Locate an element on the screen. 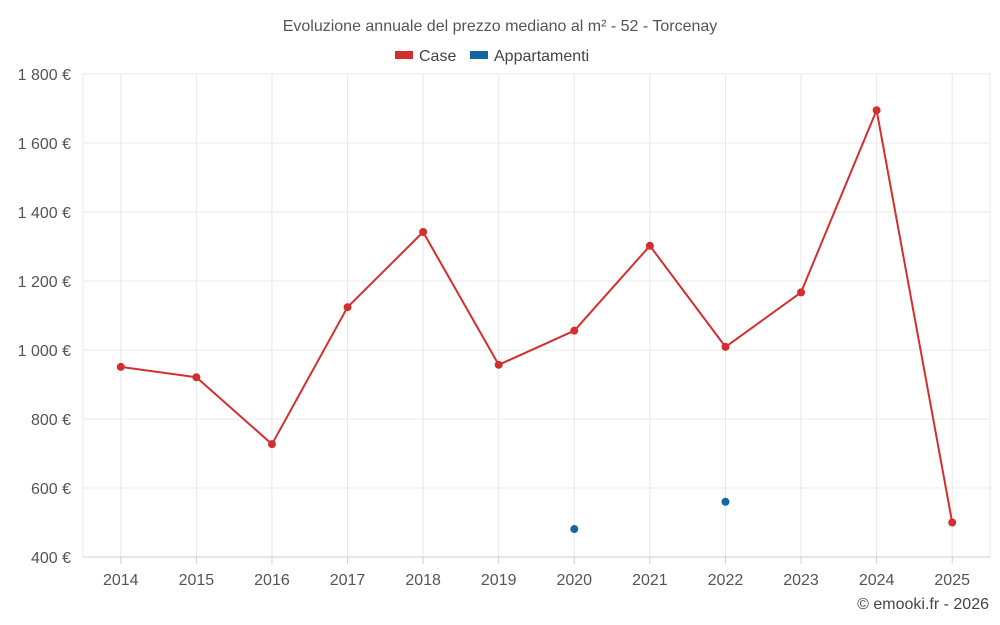 This screenshot has height=625, width=1000. legend: Case Appartamenti is located at coordinates (492, 56).